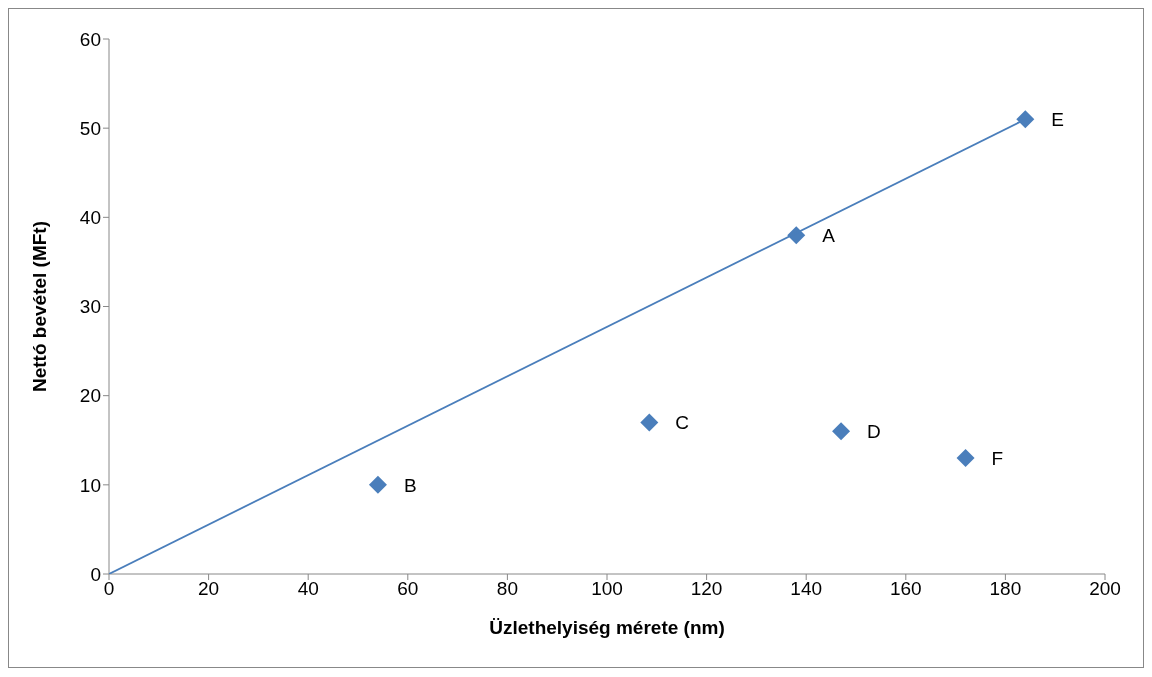  I want to click on x-tick-label: 200, so click(1105, 589).